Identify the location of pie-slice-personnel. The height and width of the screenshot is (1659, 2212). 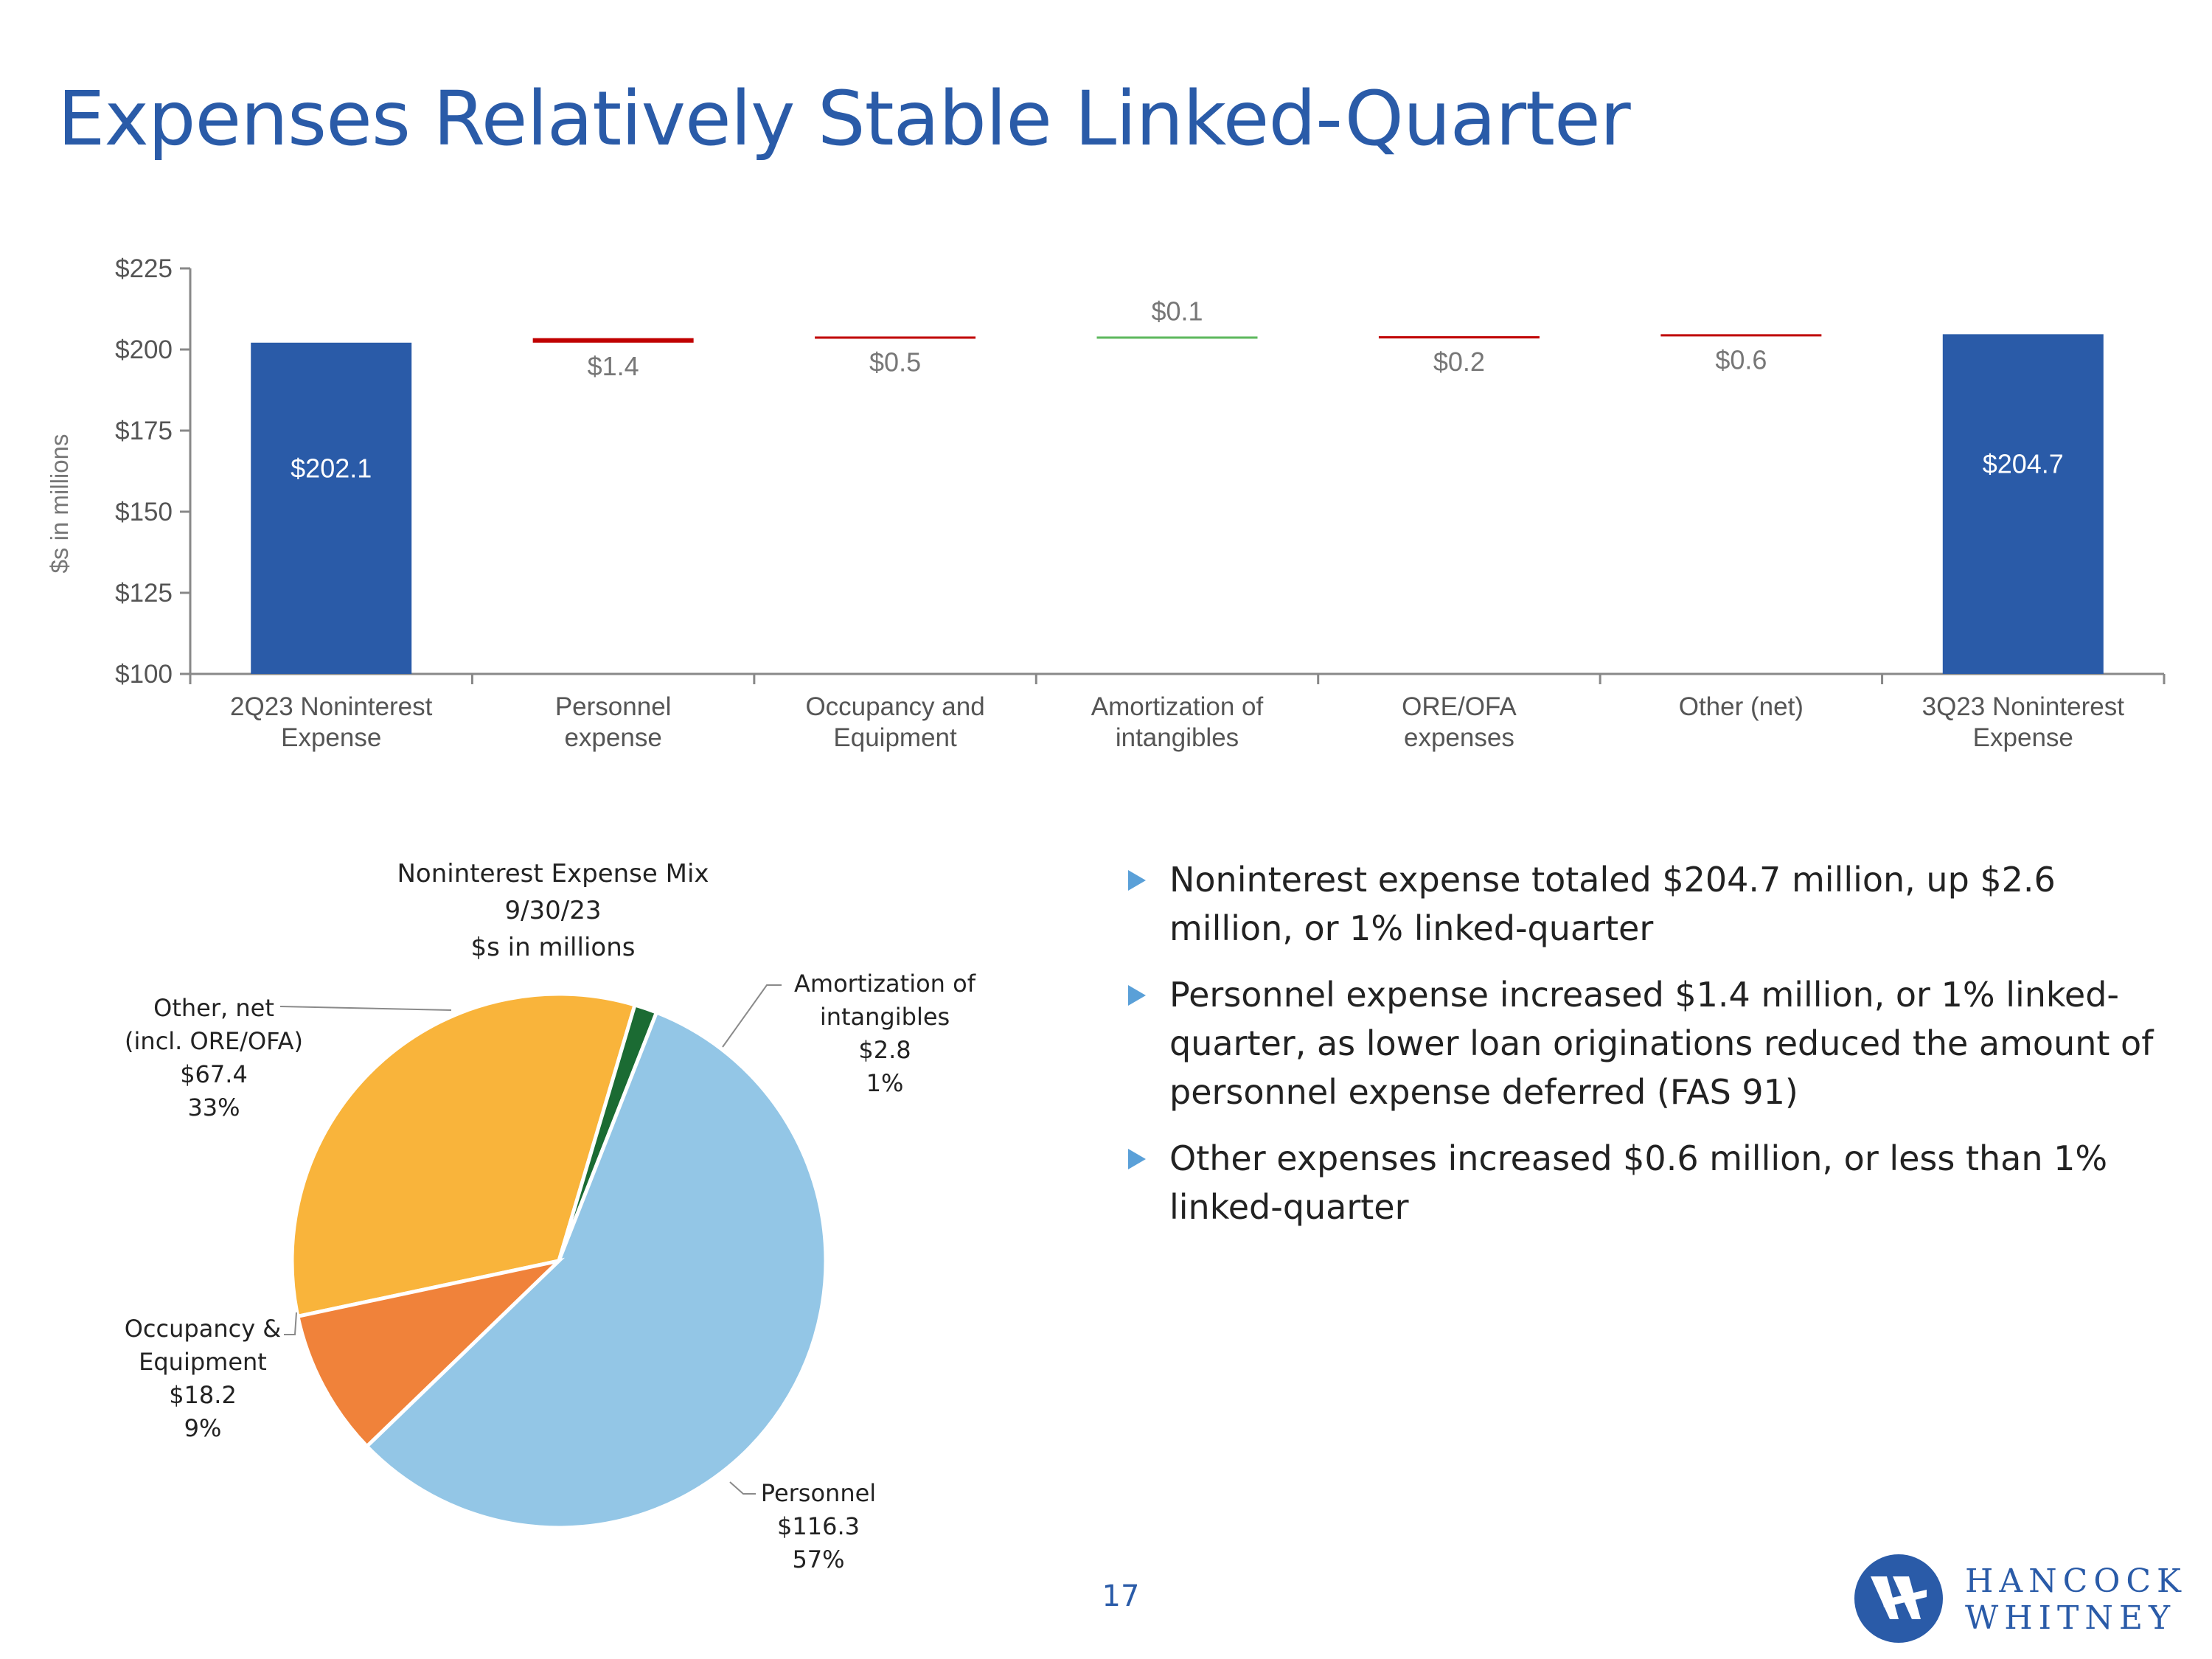
(596, 1269).